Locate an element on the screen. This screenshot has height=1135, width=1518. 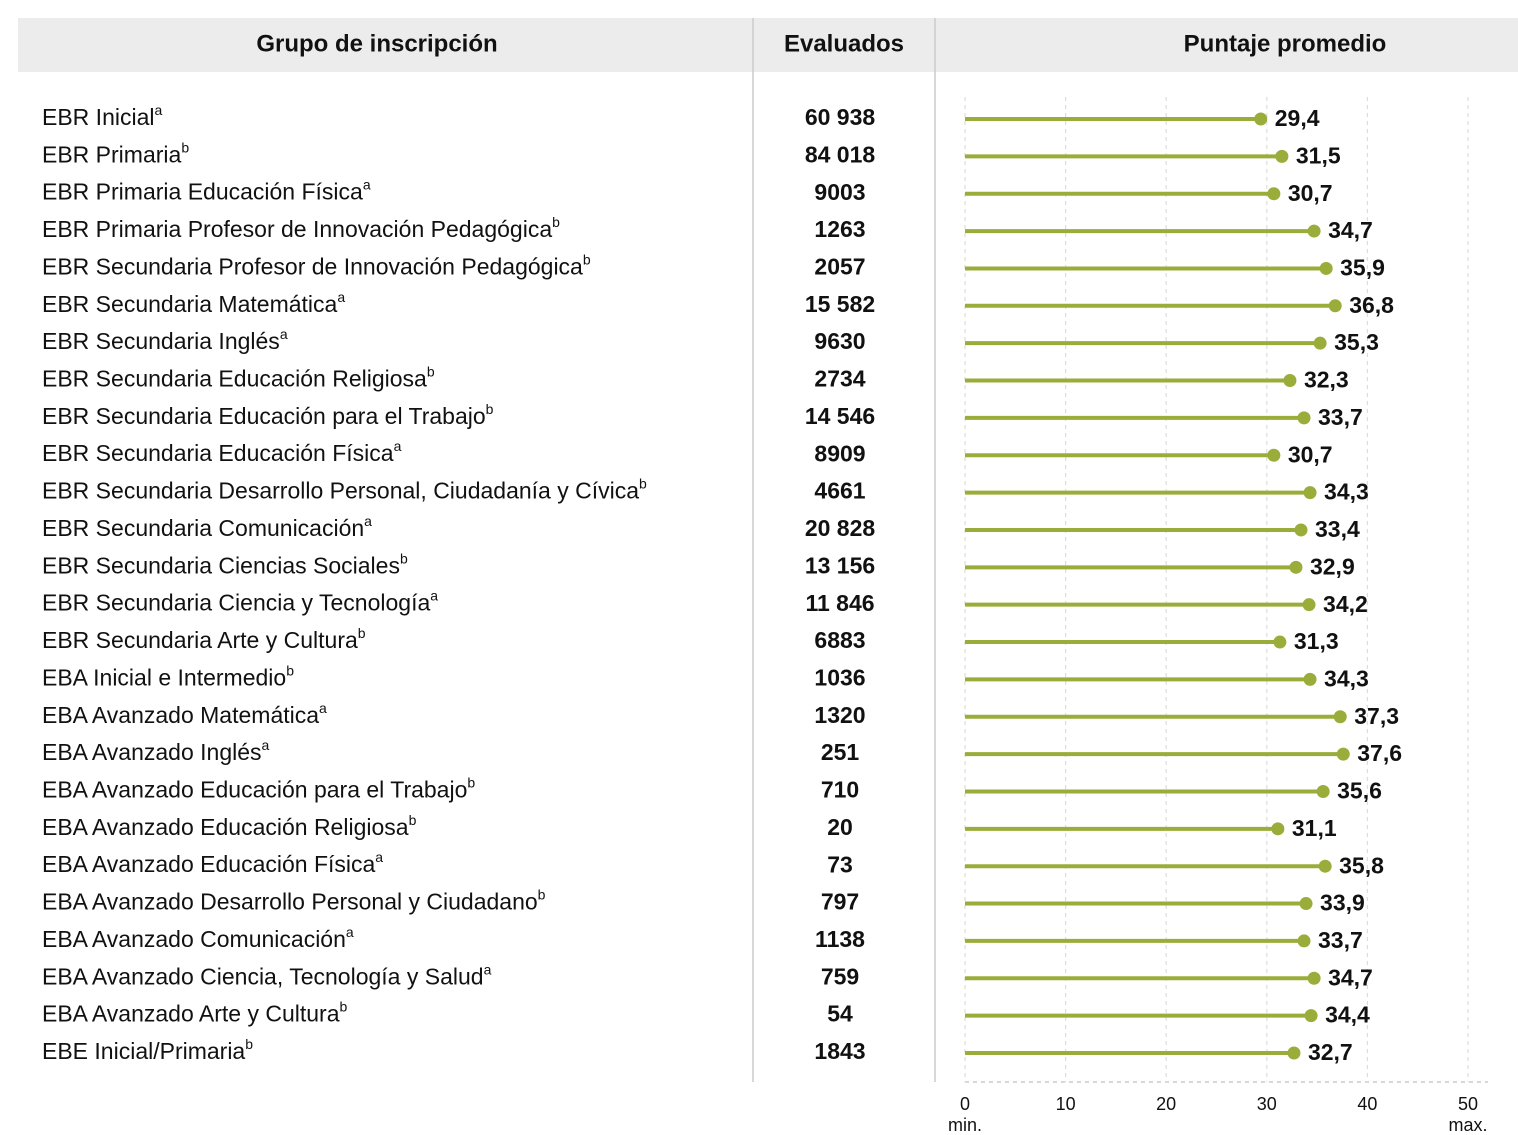
category-name: EBR Inicial is located at coordinates (98, 117).